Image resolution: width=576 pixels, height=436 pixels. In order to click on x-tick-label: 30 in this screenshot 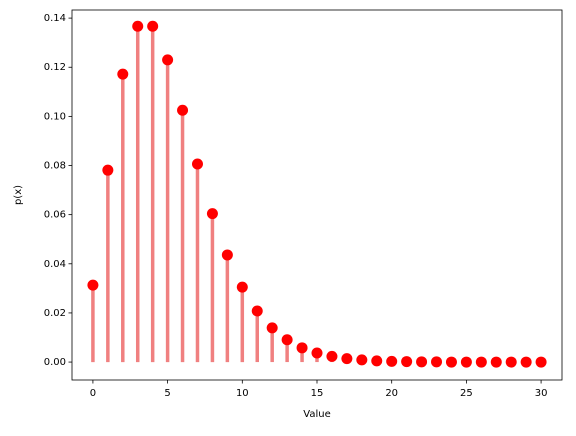, I will do `click(541, 393)`.